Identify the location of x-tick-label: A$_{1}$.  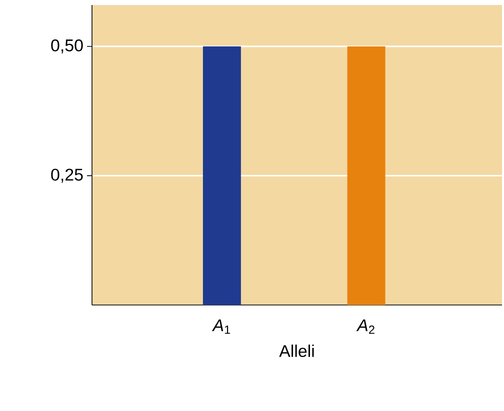
(221, 327).